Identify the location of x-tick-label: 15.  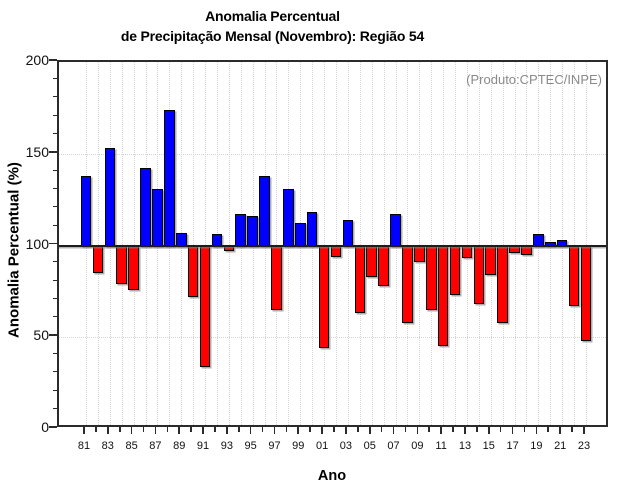
(488, 446).